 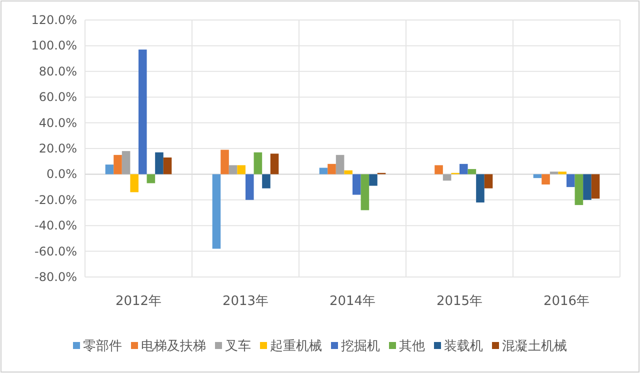 I want to click on legend-label: 混凝土机械, so click(x=534, y=346).